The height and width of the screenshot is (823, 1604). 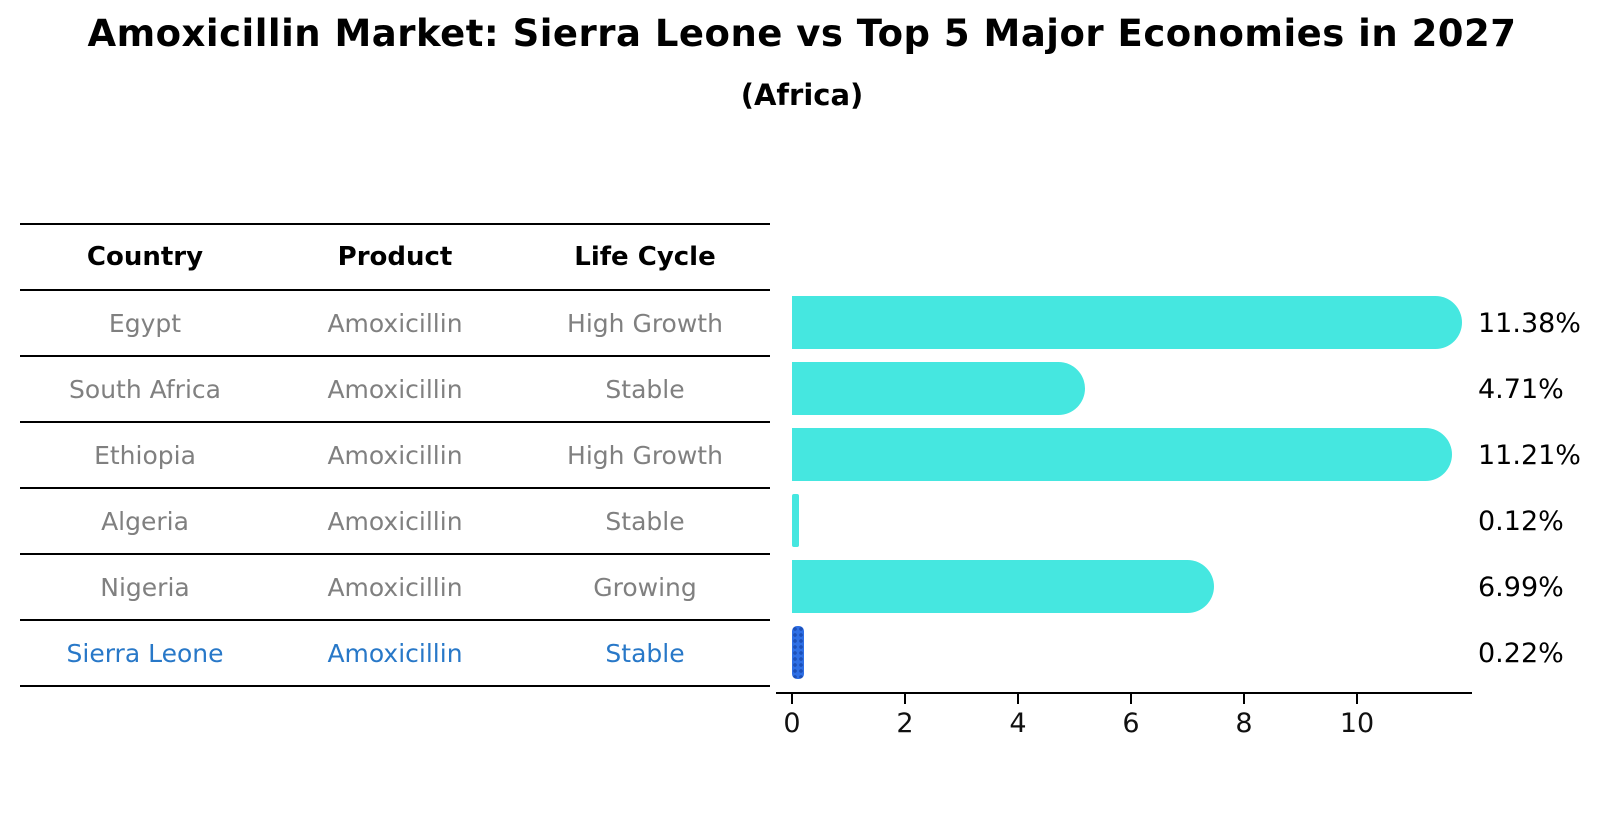 What do you see at coordinates (802, 95) in the screenshot?
I see `chart-subtitle: (Africa)` at bounding box center [802, 95].